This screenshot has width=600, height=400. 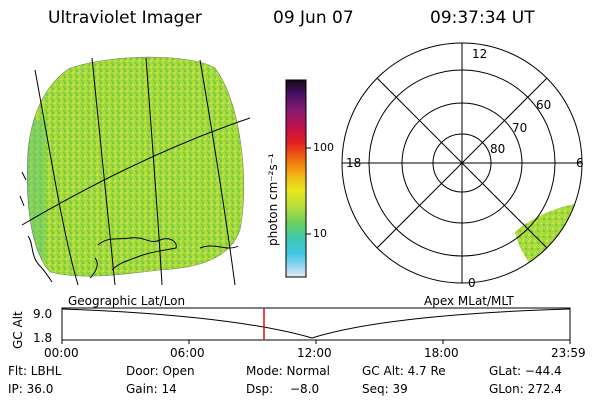 What do you see at coordinates (498, 149) in the screenshot?
I see `lat-label-80: 80` at bounding box center [498, 149].